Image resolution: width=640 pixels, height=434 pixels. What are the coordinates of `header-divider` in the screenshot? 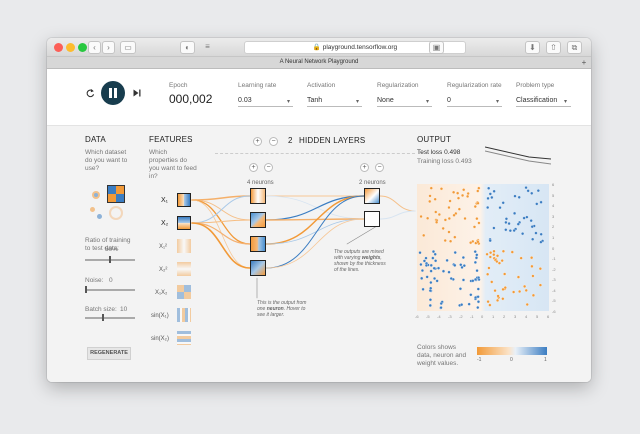 It's located at (315, 153).